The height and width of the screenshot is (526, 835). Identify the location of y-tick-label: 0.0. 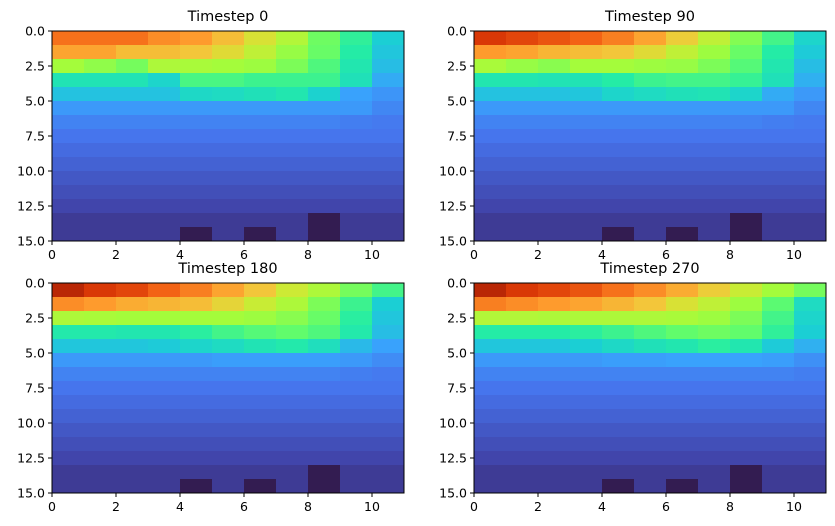
(457, 283).